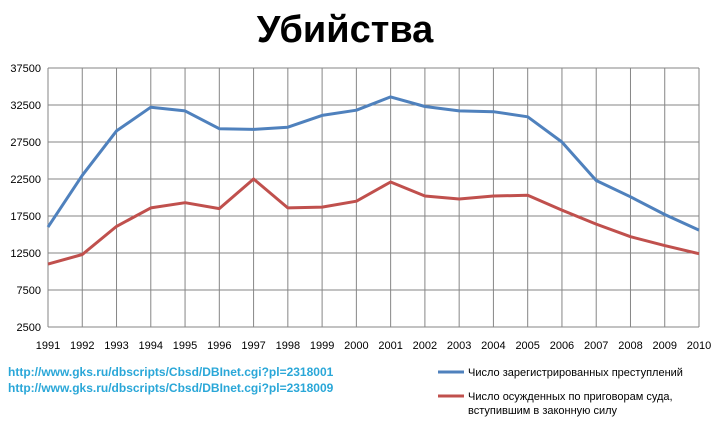  Describe the element at coordinates (25, 217) in the screenshot. I see `y-tick-label: 17500` at that location.